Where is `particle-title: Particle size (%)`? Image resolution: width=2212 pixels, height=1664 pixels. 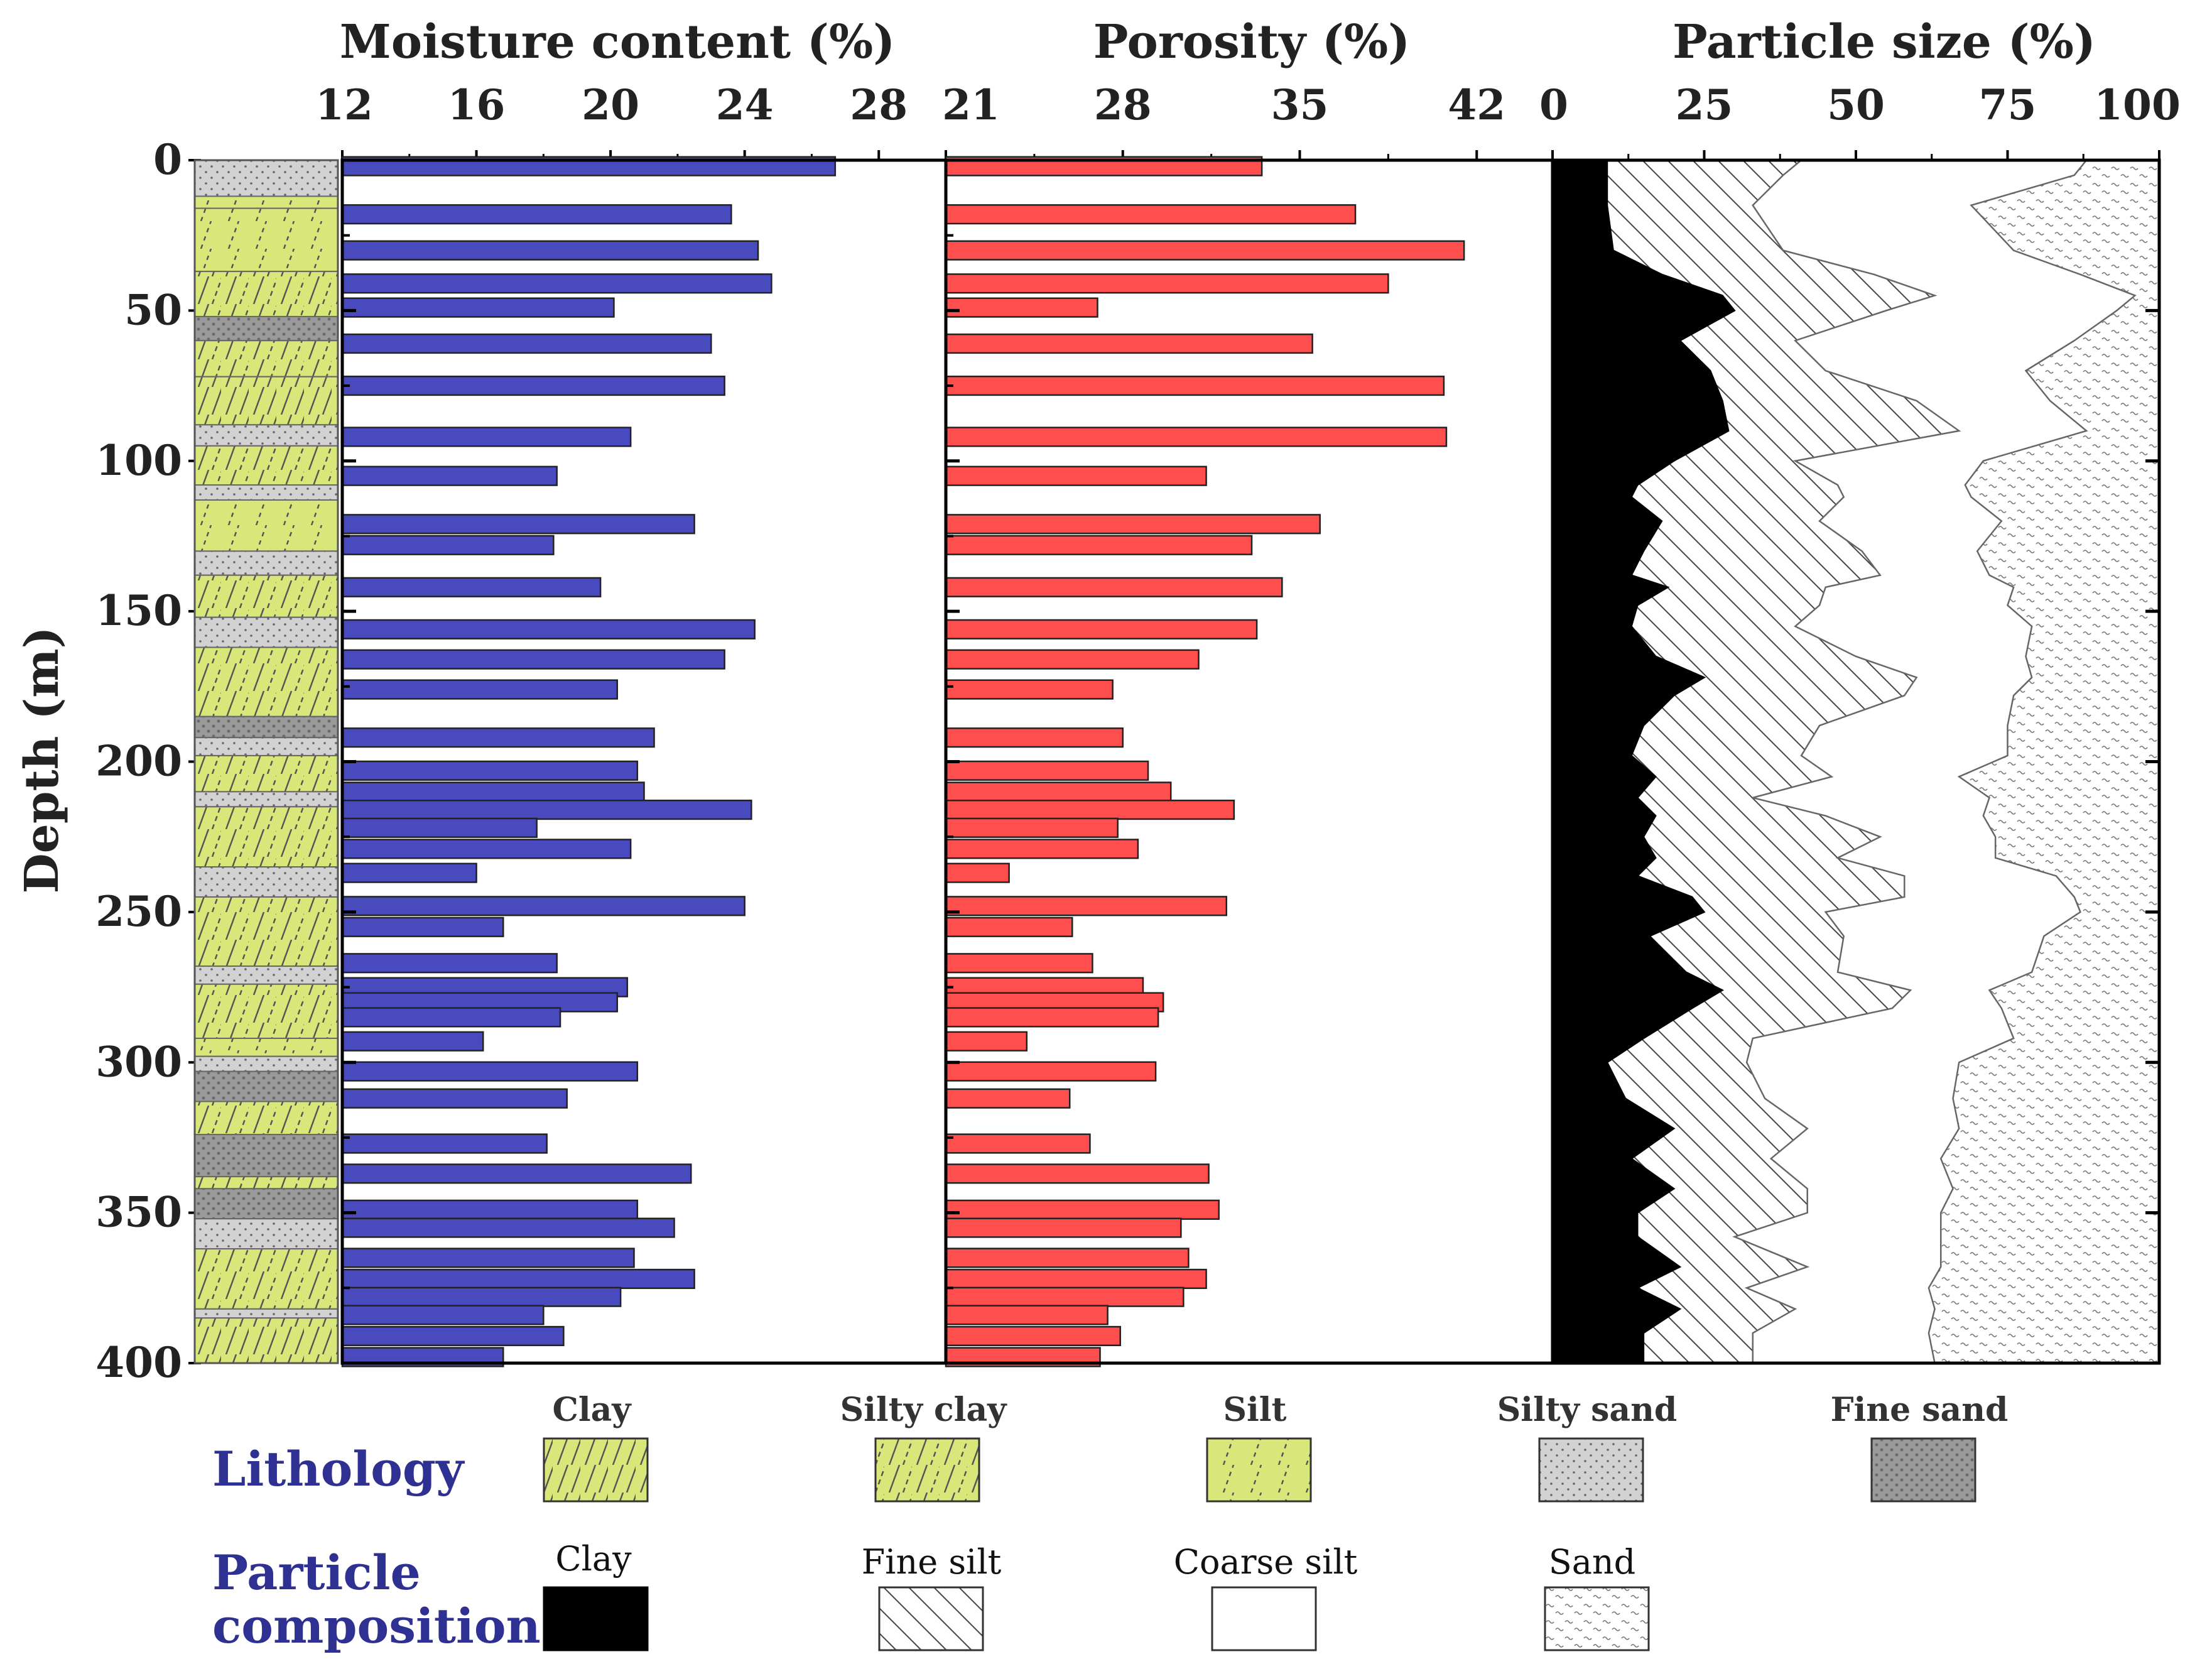
particle-title: Particle size (%) is located at coordinates (1885, 42).